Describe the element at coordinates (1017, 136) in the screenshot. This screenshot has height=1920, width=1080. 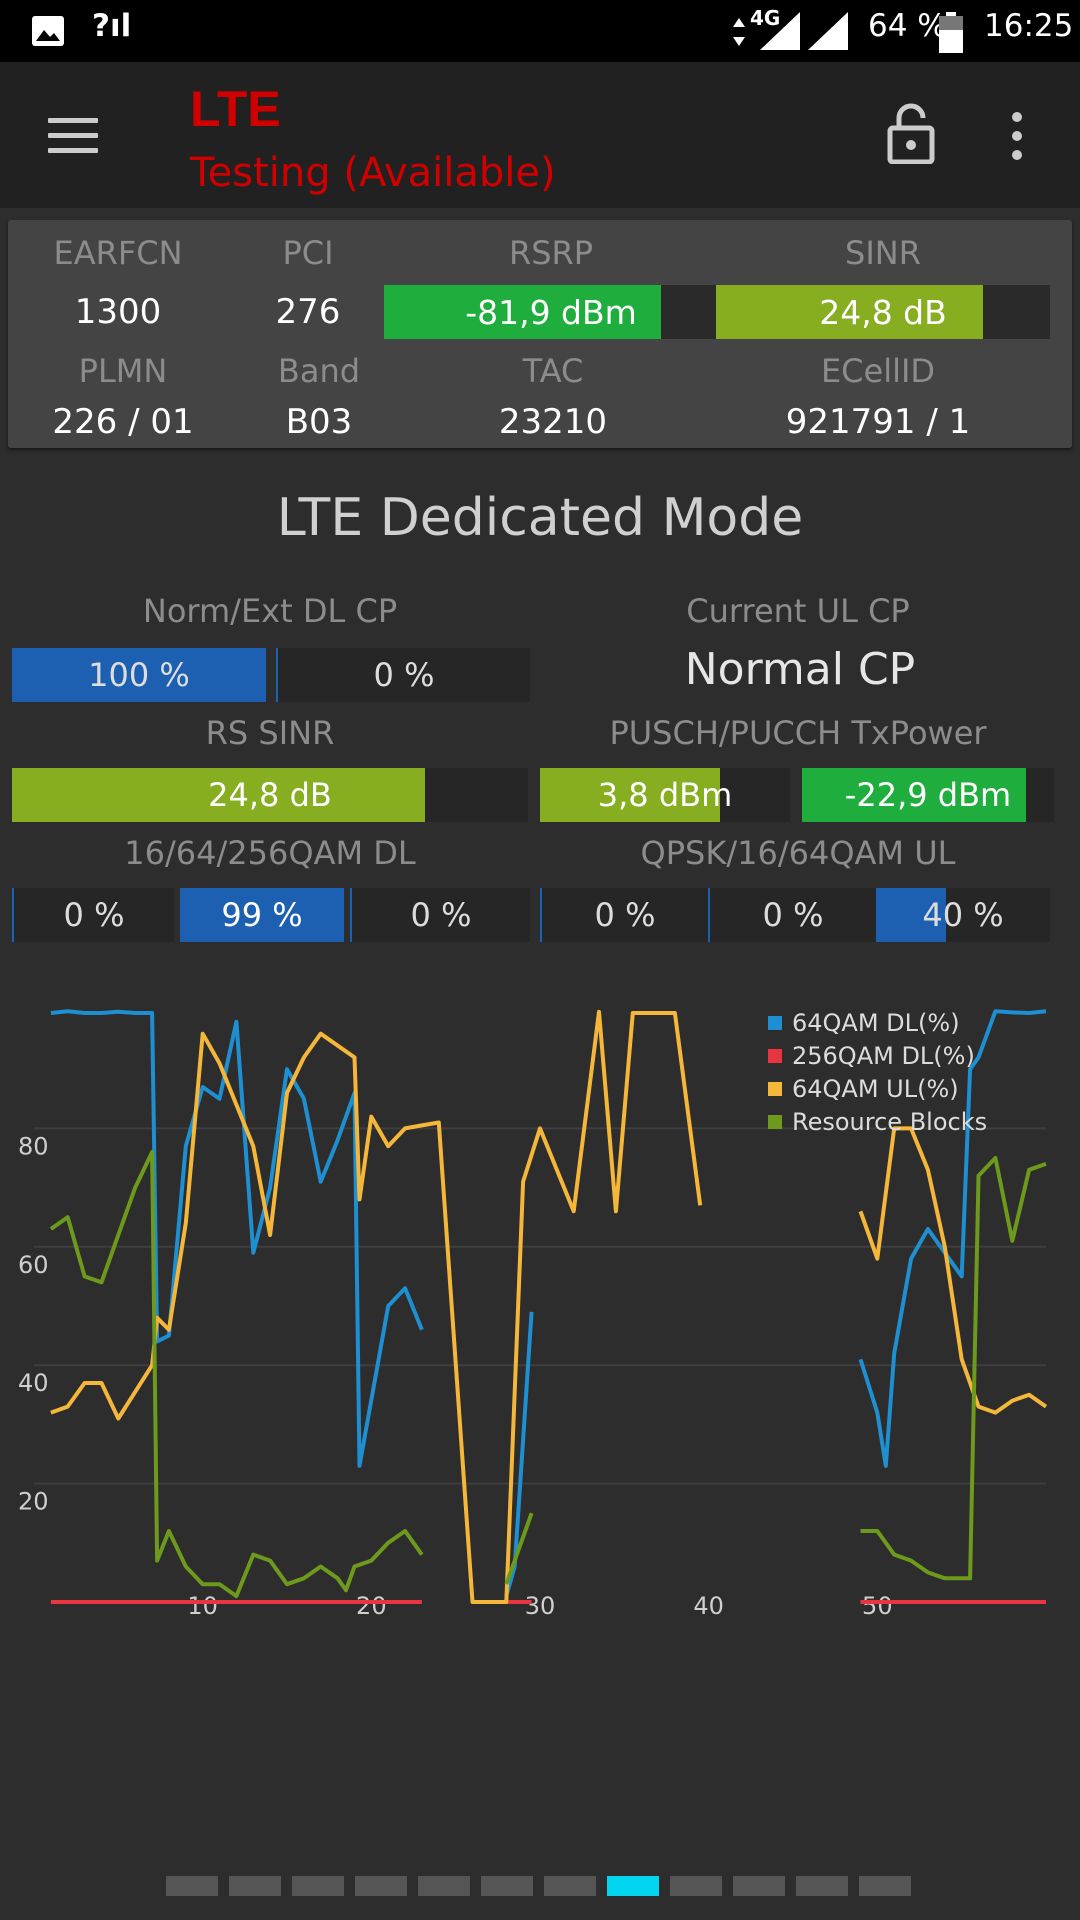
I see `more-vert-icon` at that location.